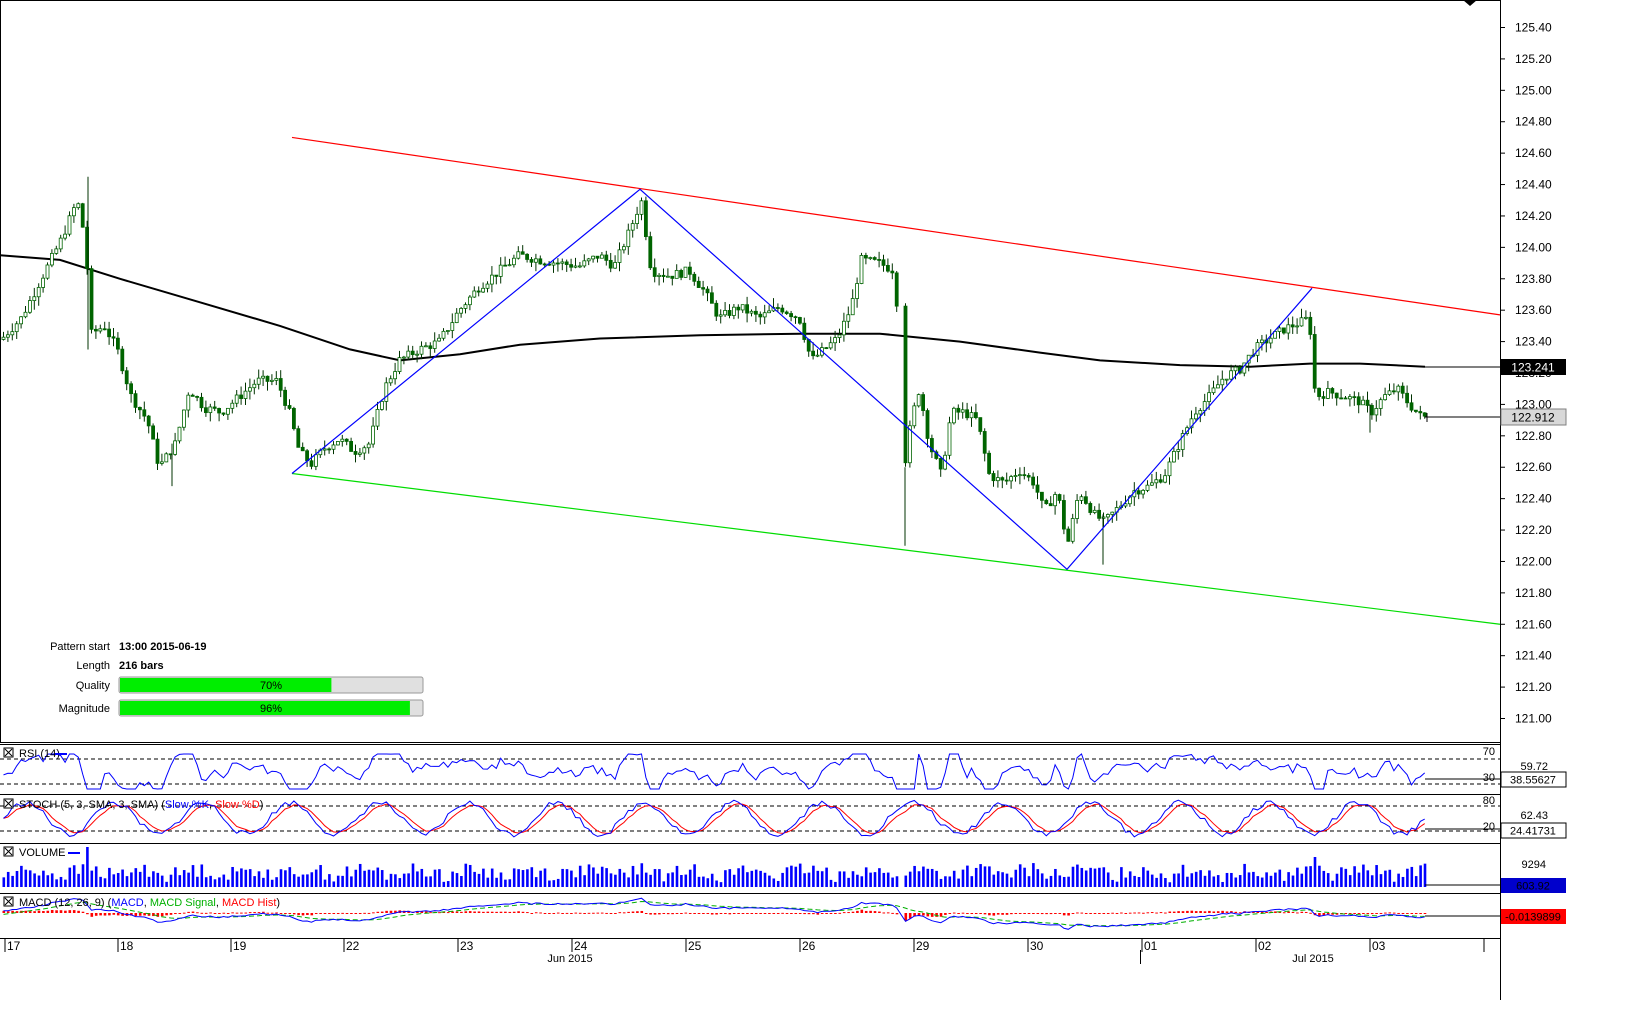 The height and width of the screenshot is (1015, 1651). Describe the element at coordinates (1470, 3) in the screenshot. I see `collapse-arrow-icon` at that location.